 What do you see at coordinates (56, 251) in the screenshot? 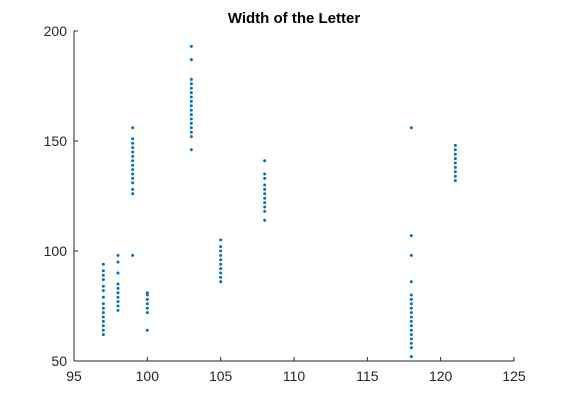
I see `y-tick-label: 100` at bounding box center [56, 251].